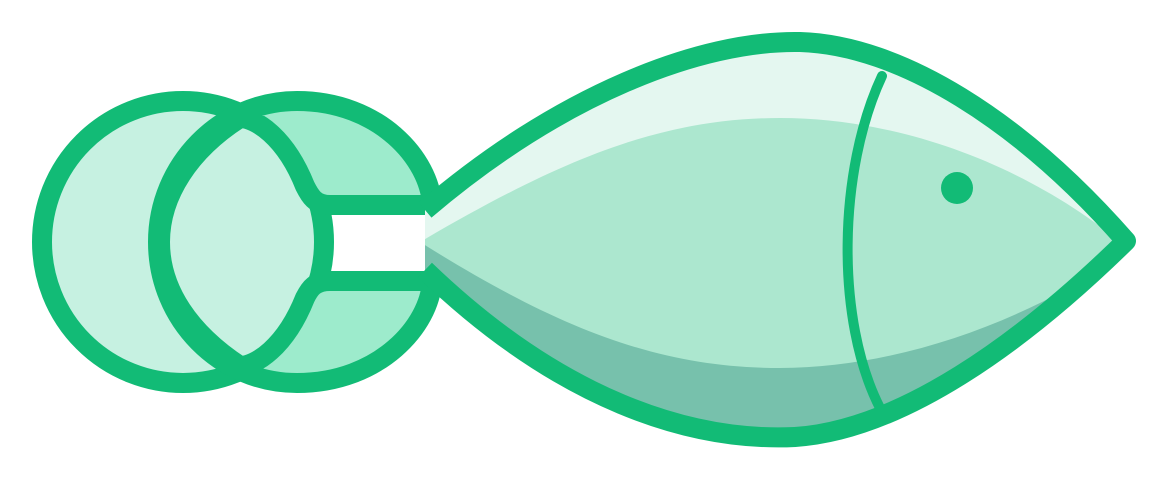  I want to click on fish-eye-icon, so click(957, 188).